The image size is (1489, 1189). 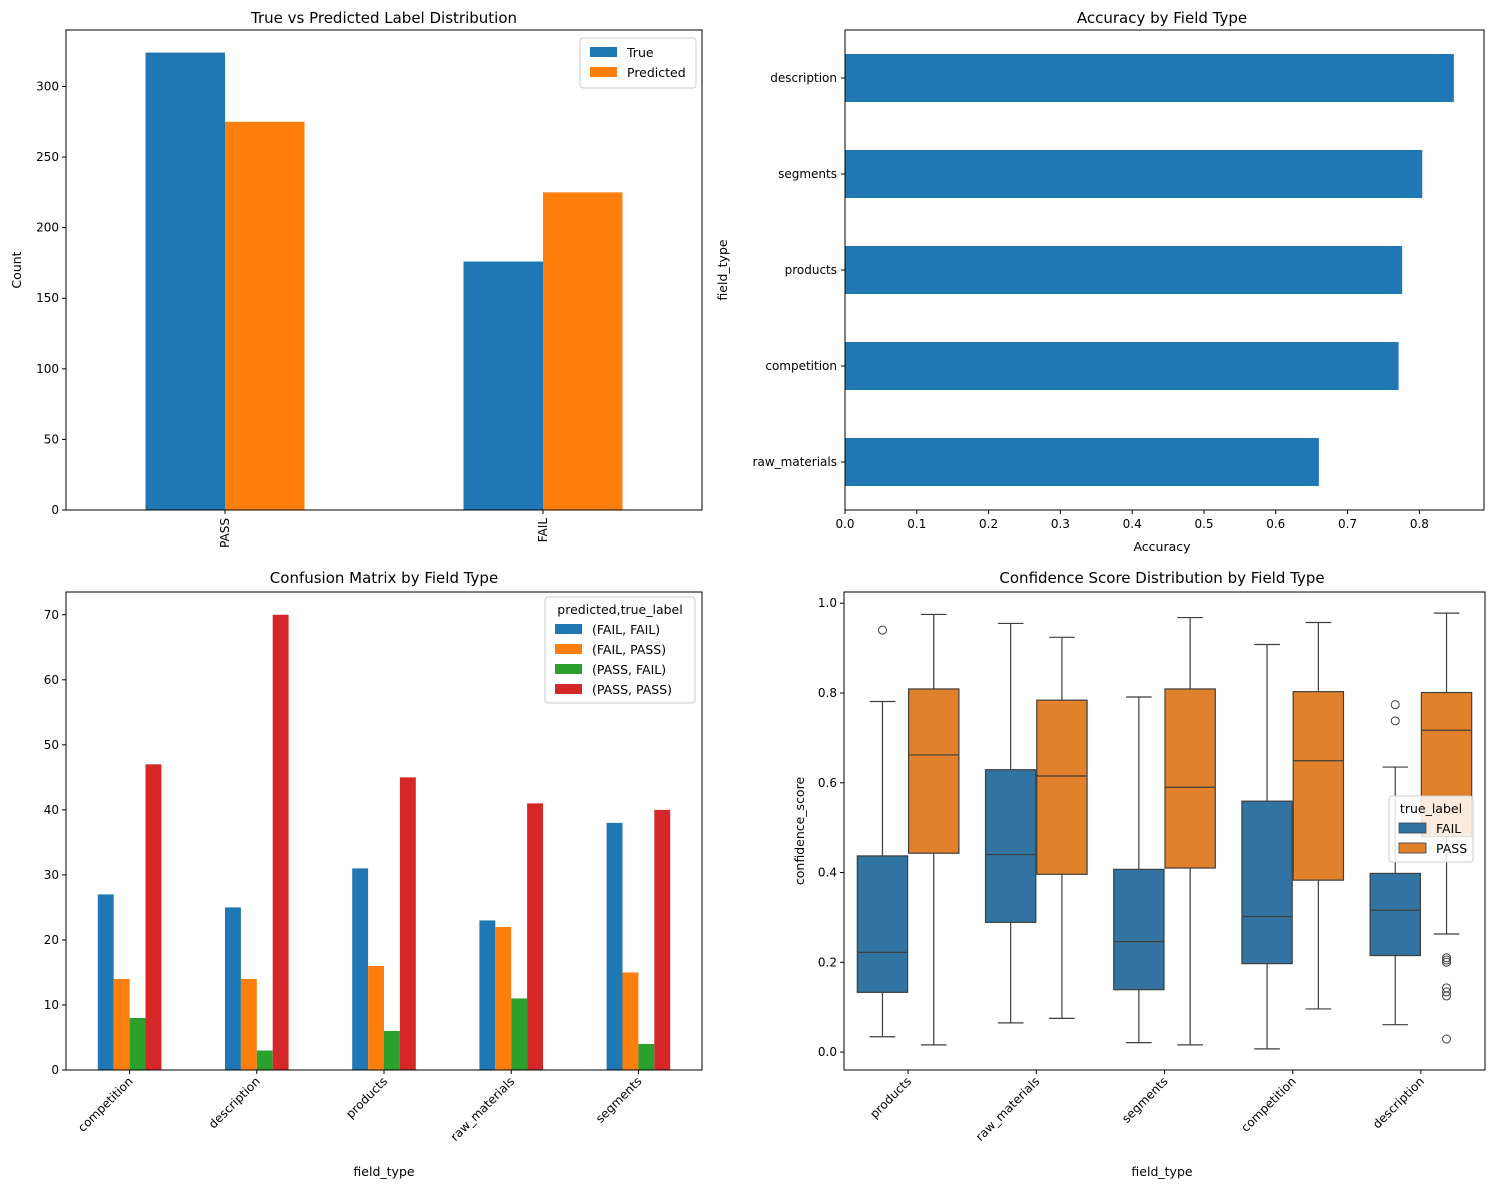 What do you see at coordinates (1149, 78) in the screenshot?
I see `bar-description` at bounding box center [1149, 78].